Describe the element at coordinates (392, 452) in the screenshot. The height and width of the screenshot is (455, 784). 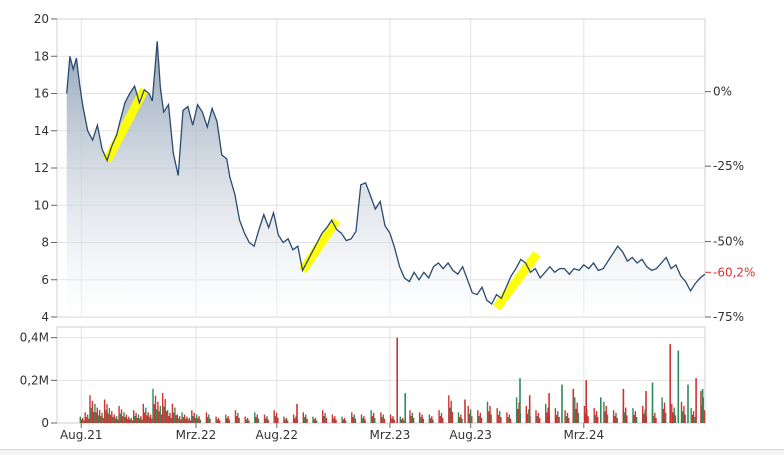
I see `bottom-divider` at that location.